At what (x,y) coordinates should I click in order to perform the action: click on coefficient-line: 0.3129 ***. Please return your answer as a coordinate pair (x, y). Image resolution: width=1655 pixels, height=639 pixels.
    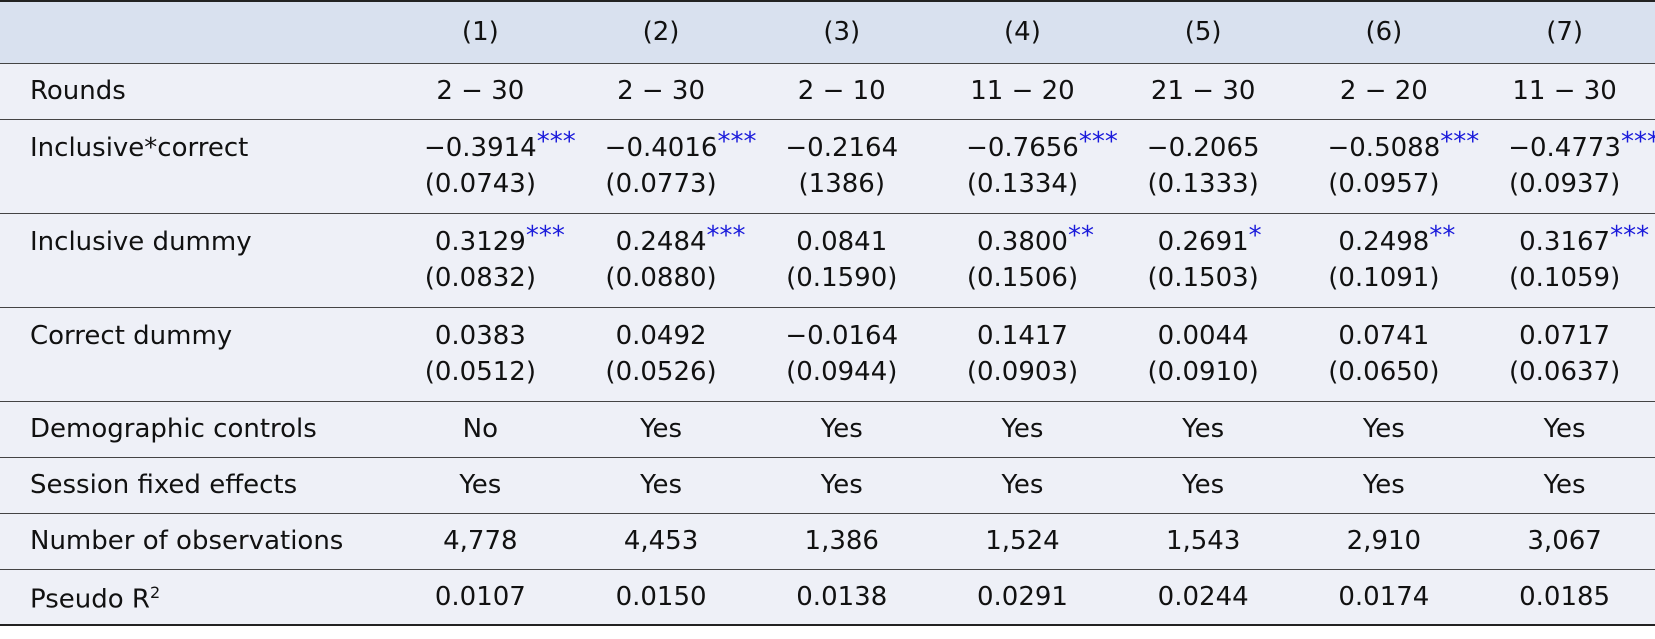
    Looking at the image, I should click on (480, 240).